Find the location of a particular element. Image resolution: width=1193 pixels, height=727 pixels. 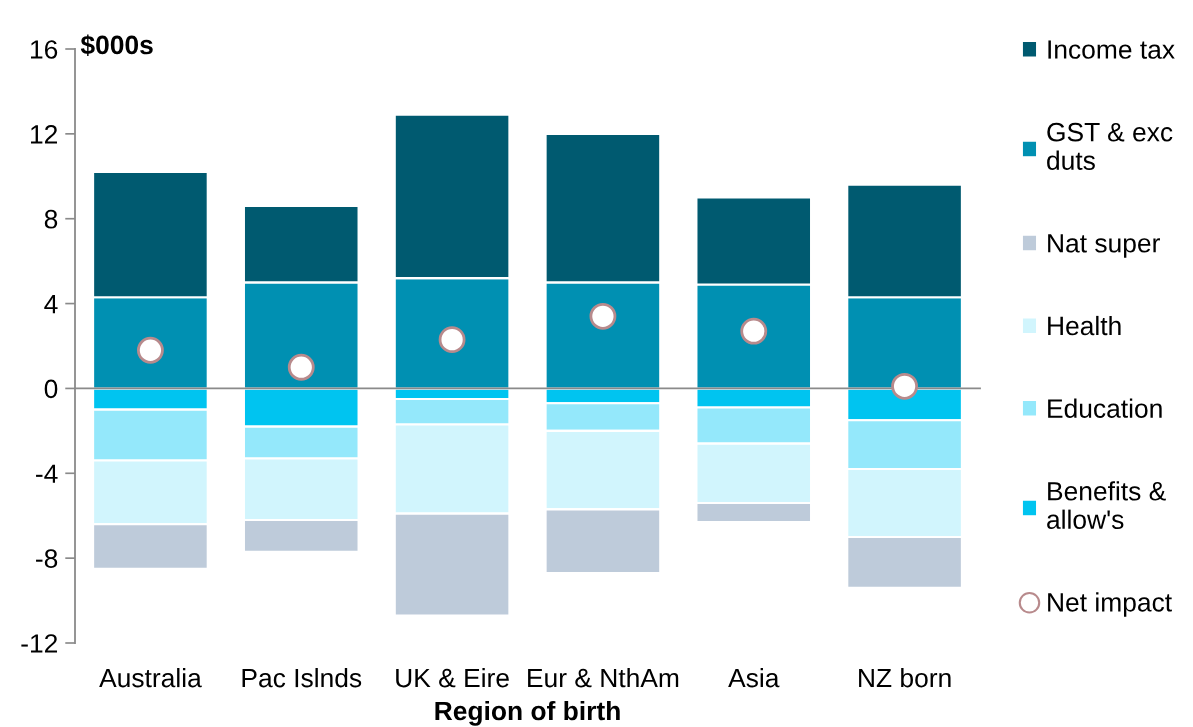

y-tick-label: -12 is located at coordinates (39, 643).